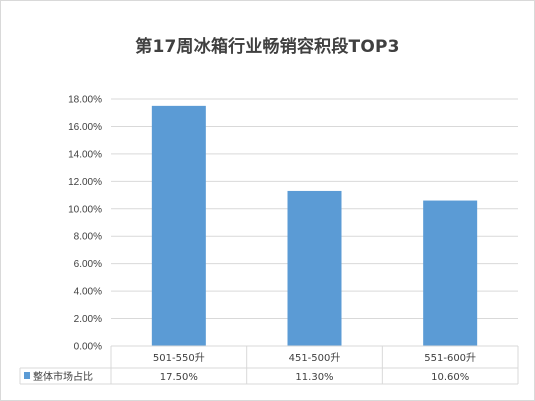  I want to click on chart-title: 第17周冰箱行业畅销容积段TOP3, so click(267, 47).